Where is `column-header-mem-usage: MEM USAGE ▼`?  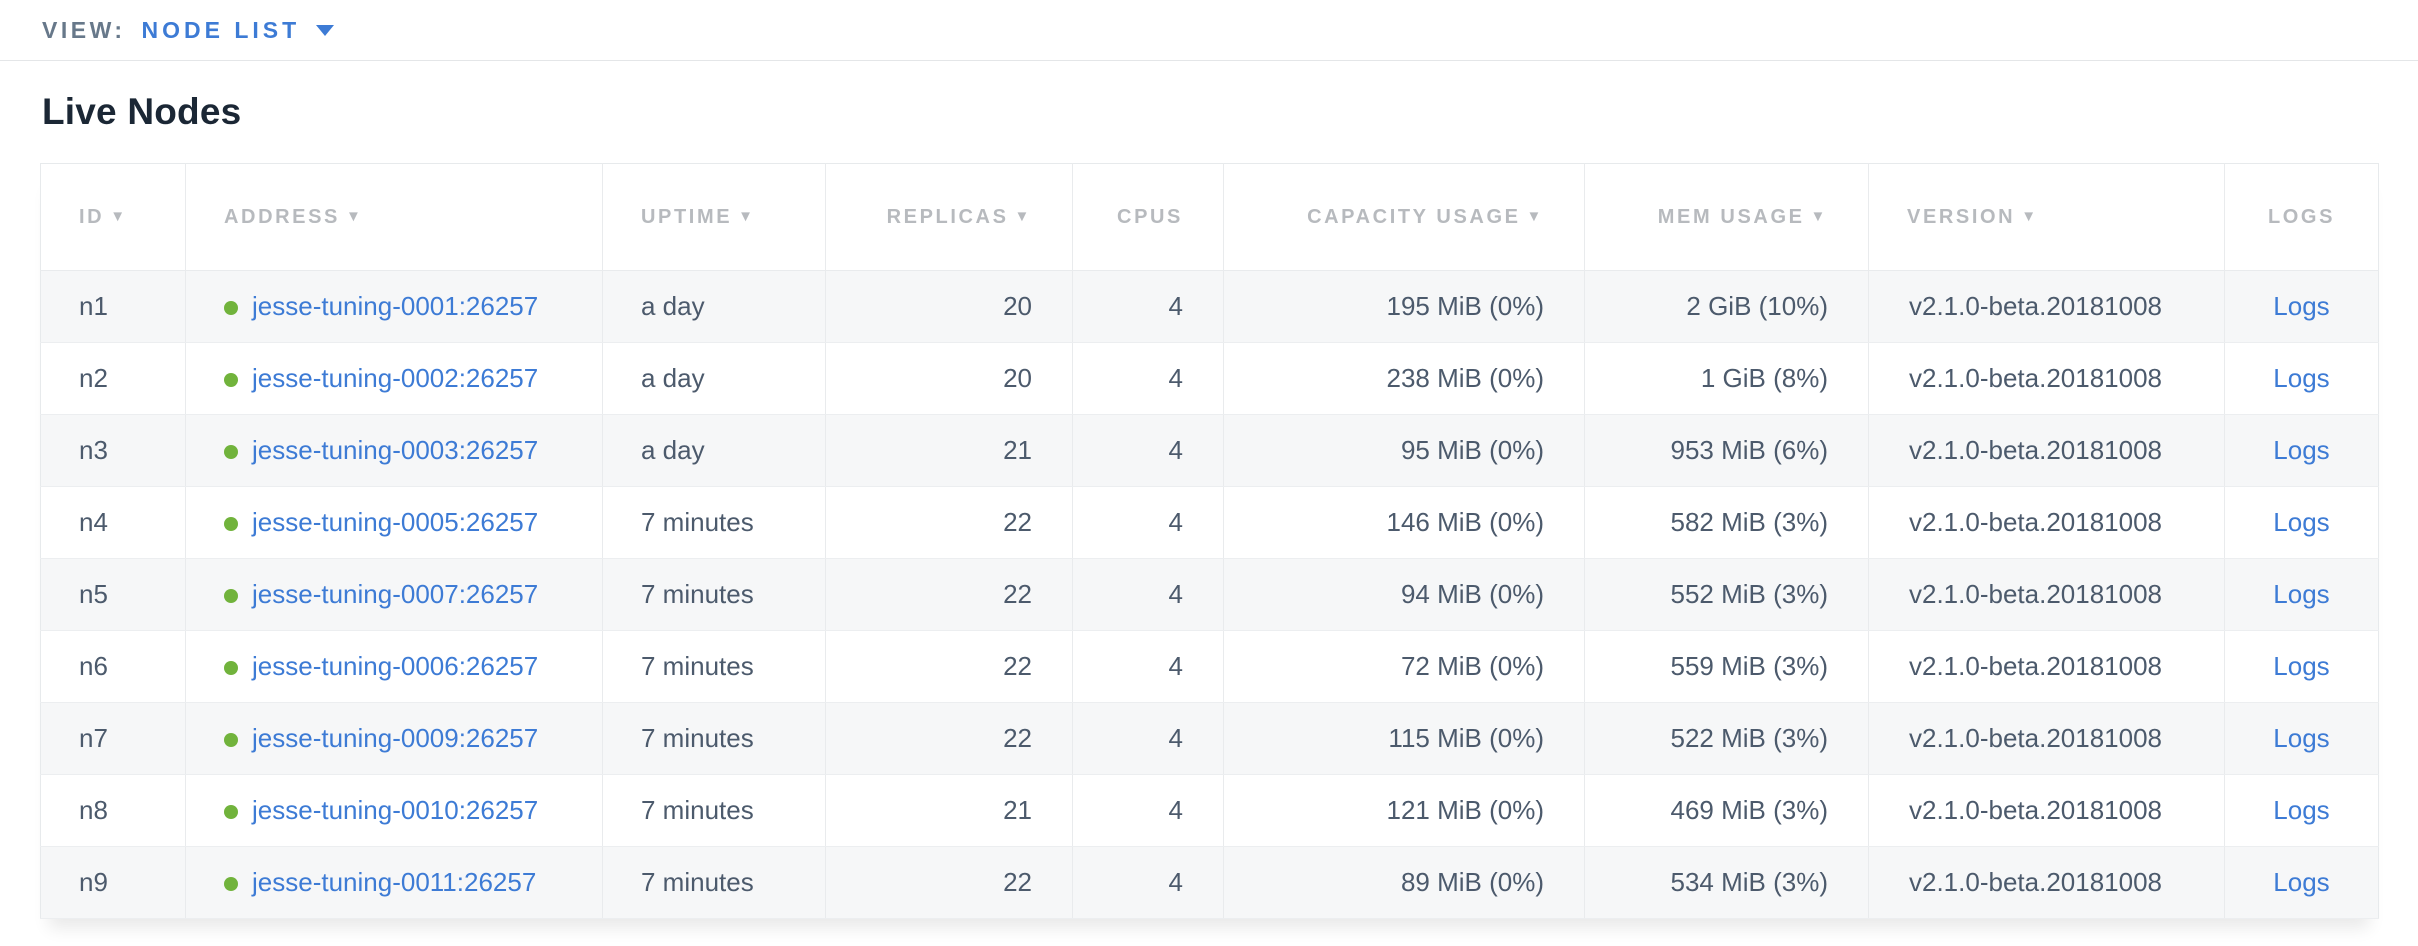 column-header-mem-usage: MEM USAGE ▼ is located at coordinates (1726, 217).